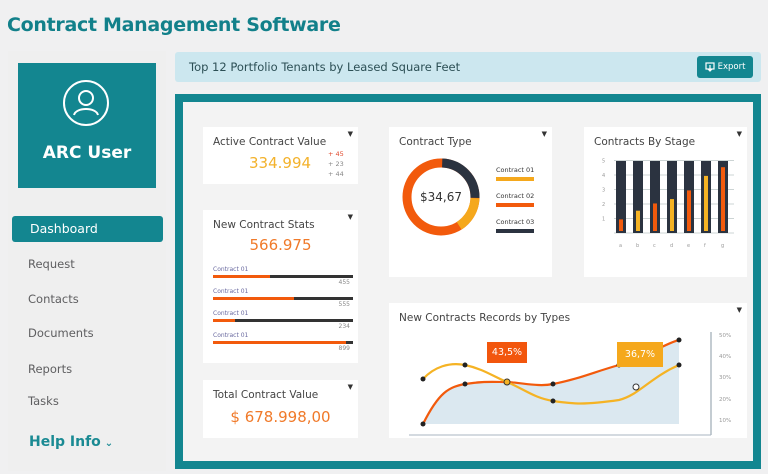 The image size is (768, 474). What do you see at coordinates (603, 176) in the screenshot?
I see `svg-text: 4` at bounding box center [603, 176].